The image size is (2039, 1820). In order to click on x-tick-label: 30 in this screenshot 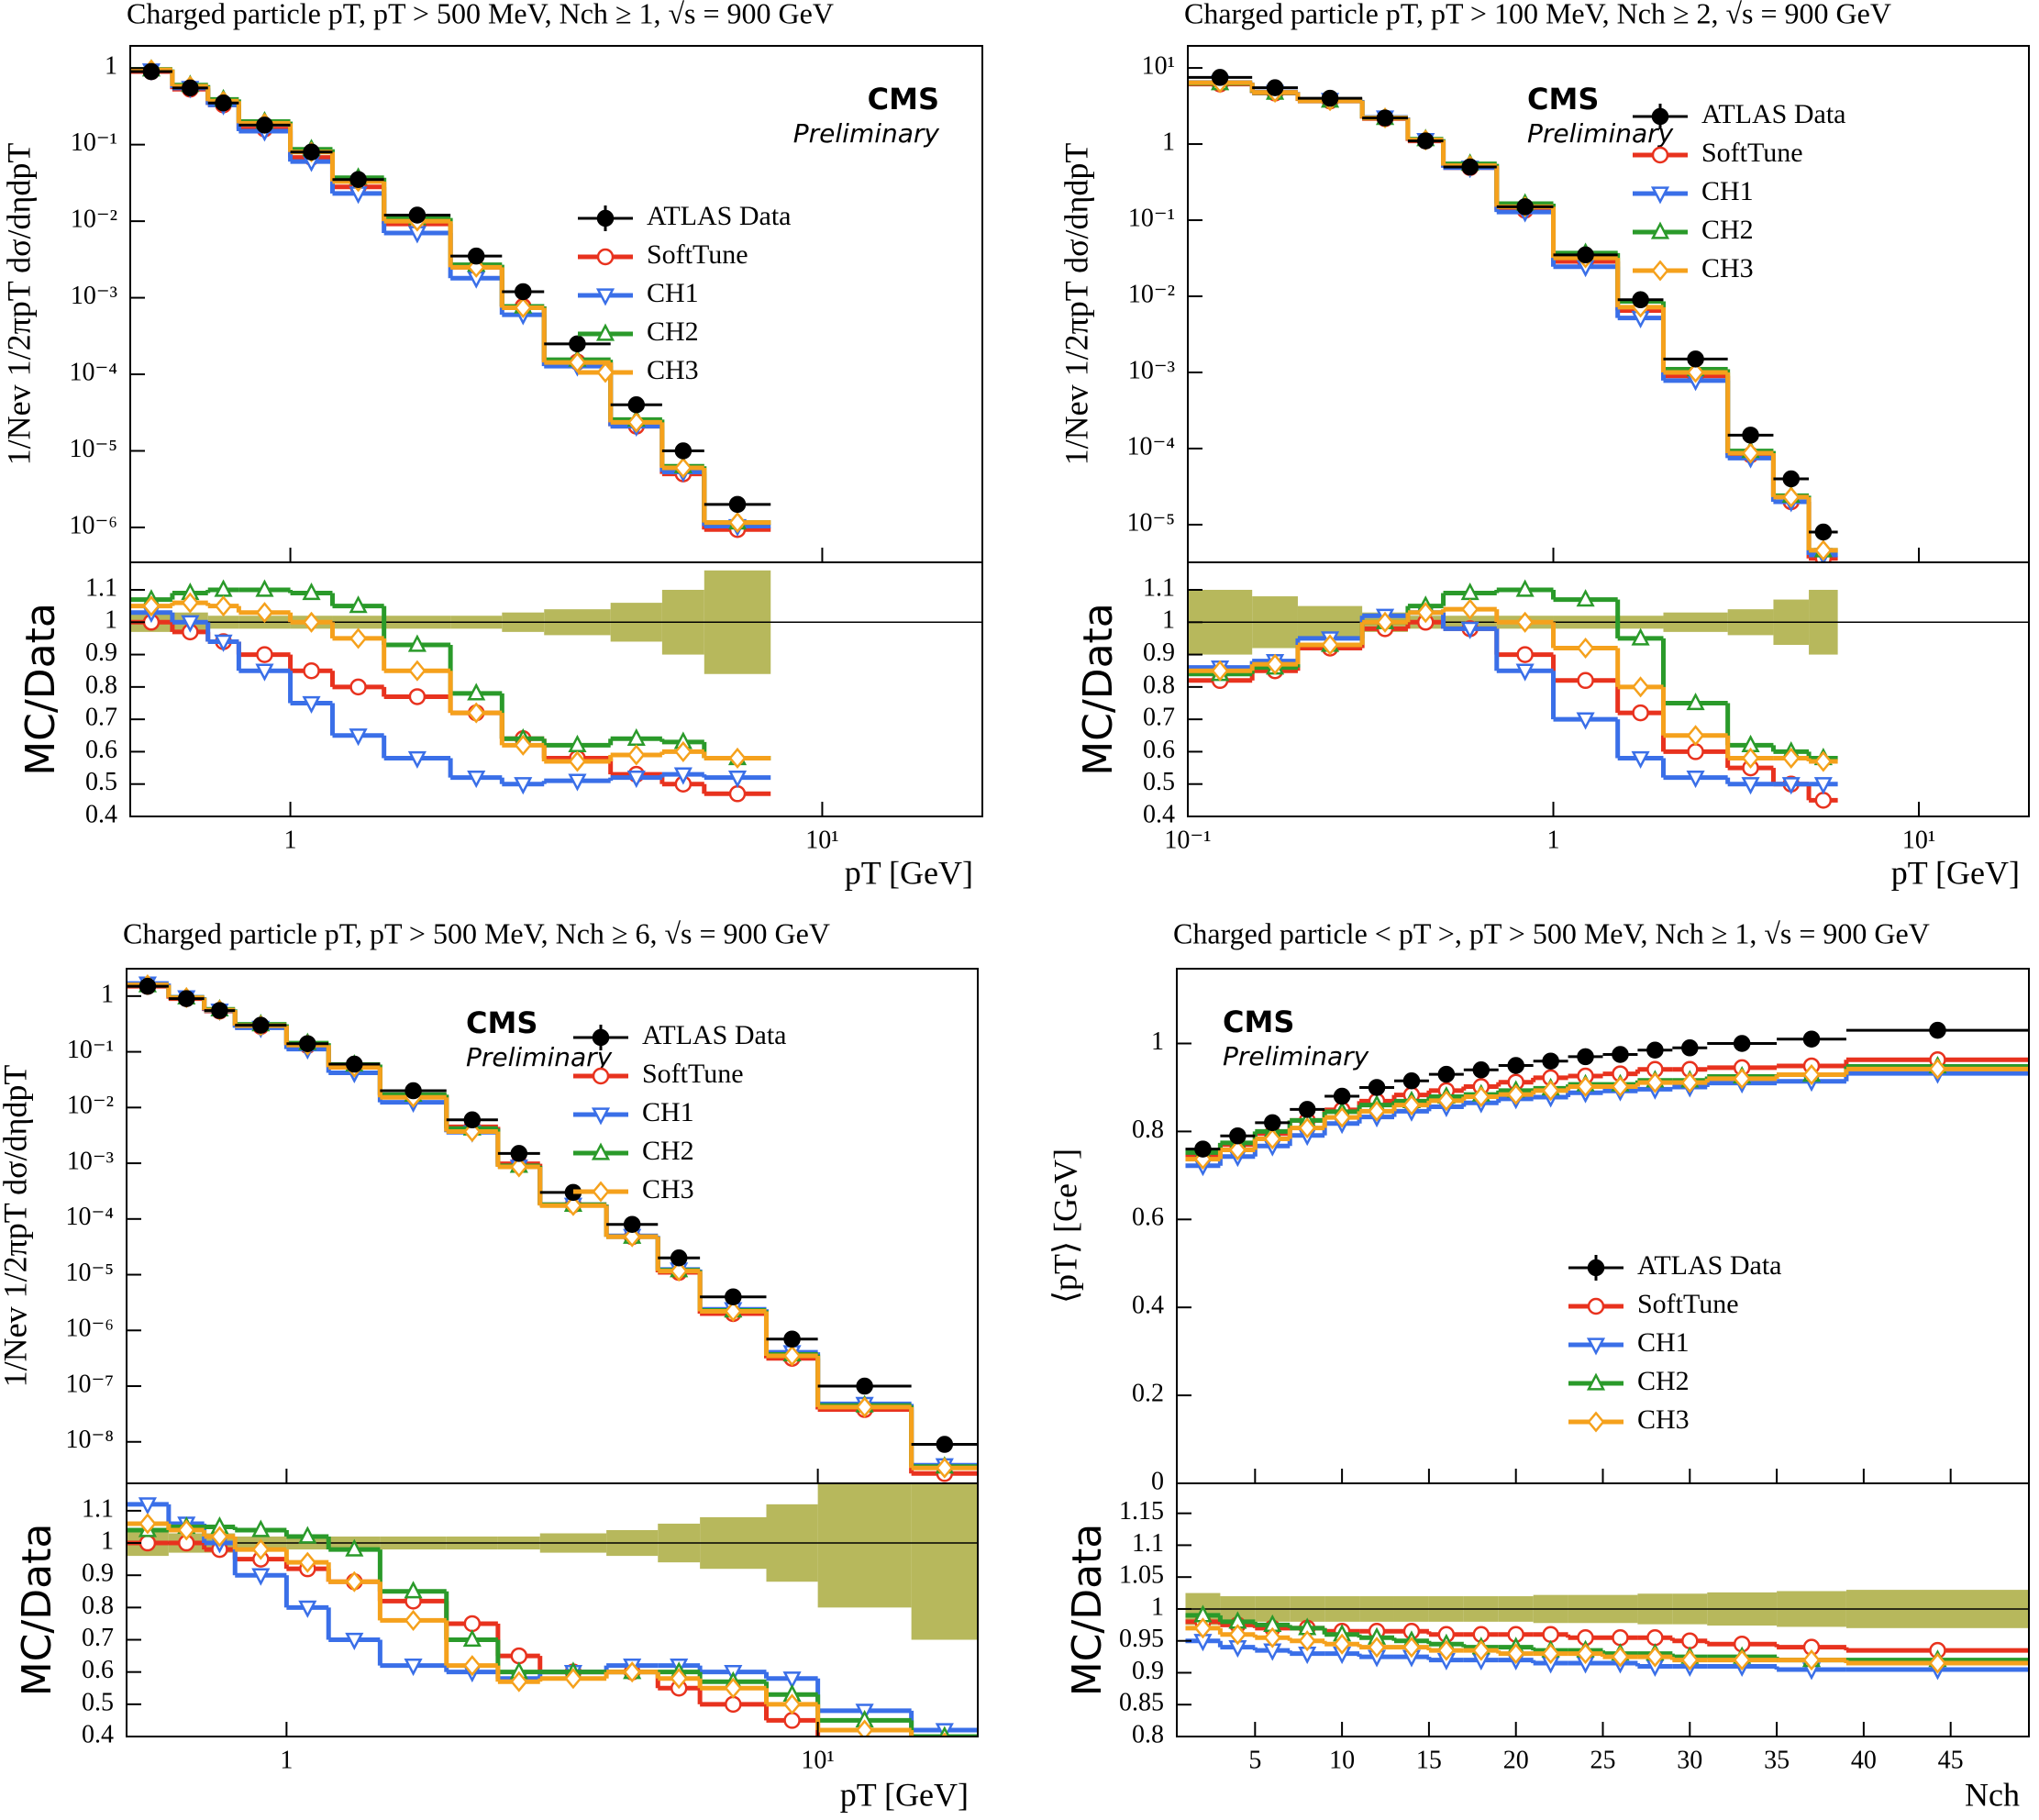, I will do `click(1689, 1760)`.